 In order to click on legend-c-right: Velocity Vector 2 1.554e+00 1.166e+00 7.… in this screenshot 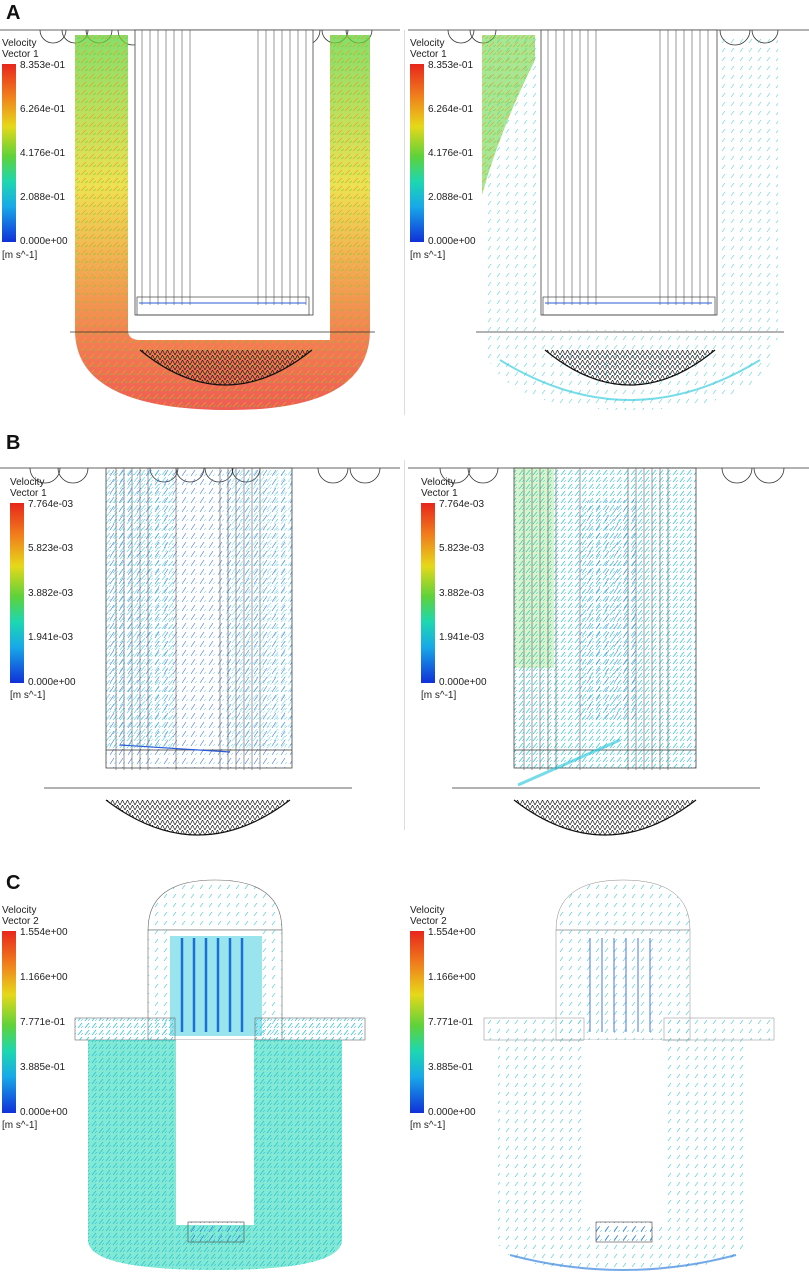, I will do `click(450, 1020)`.